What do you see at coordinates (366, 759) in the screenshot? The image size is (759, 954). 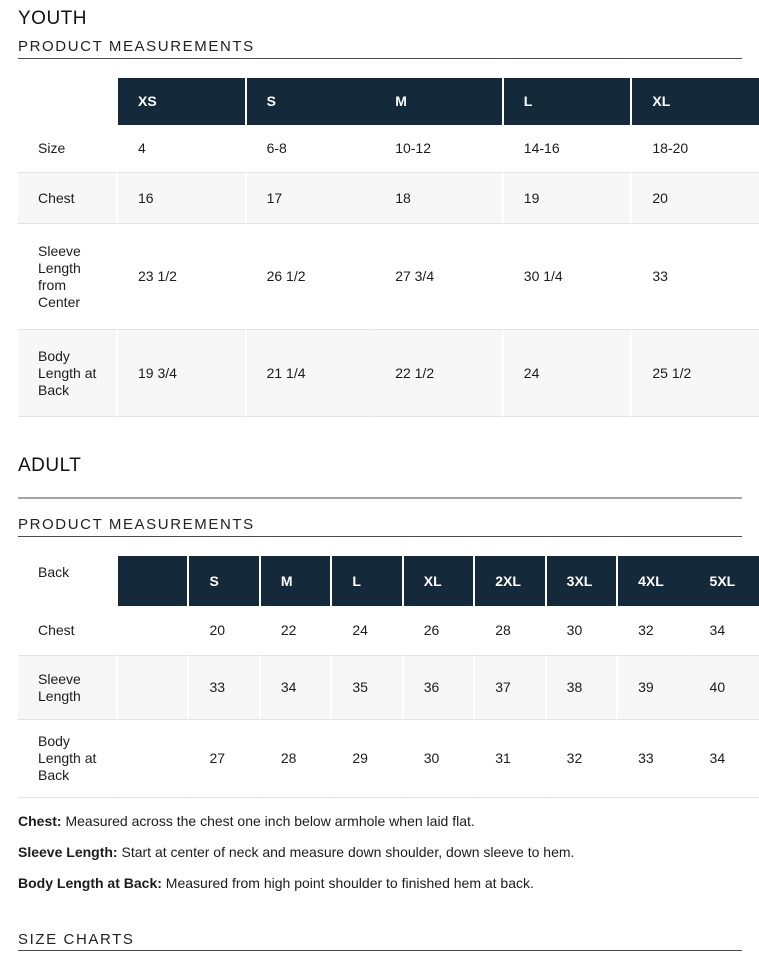 I see `cell: 29` at bounding box center [366, 759].